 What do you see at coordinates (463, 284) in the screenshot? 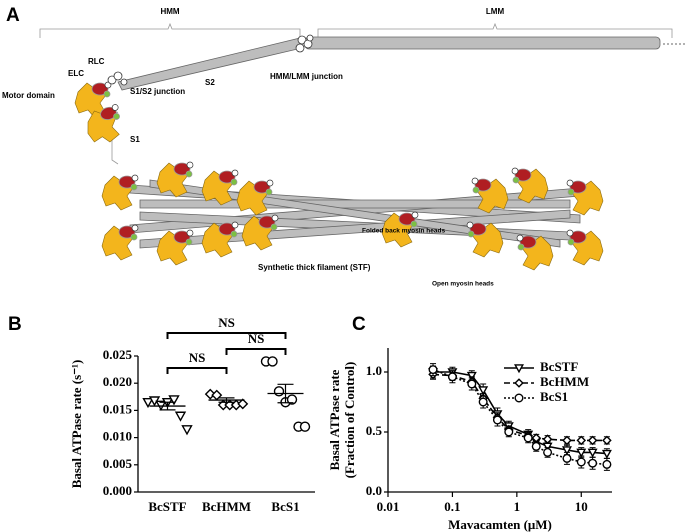
I see `label: Open myosin heads` at bounding box center [463, 284].